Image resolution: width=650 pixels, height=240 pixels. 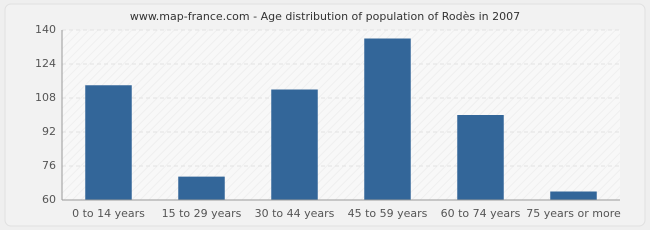 I want to click on y-tick-label: 60, so click(x=49, y=199).